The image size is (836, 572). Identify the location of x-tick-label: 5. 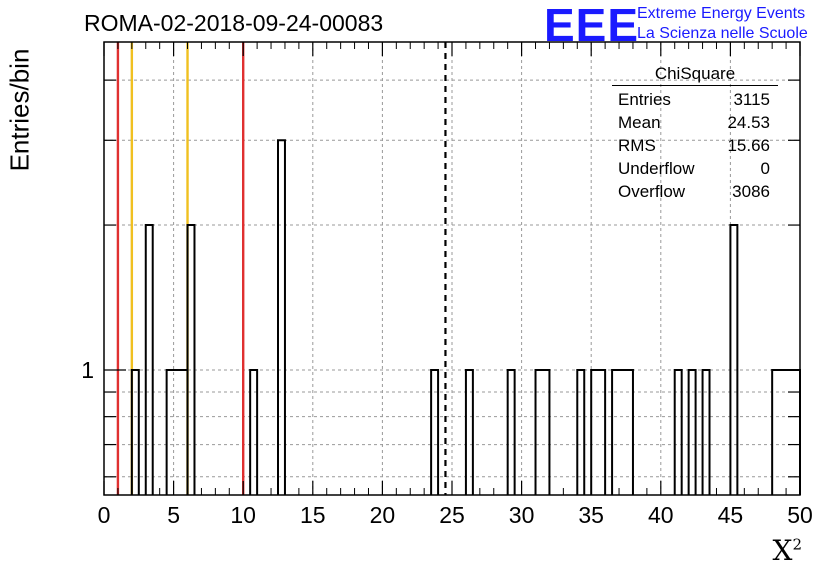
(173, 515).